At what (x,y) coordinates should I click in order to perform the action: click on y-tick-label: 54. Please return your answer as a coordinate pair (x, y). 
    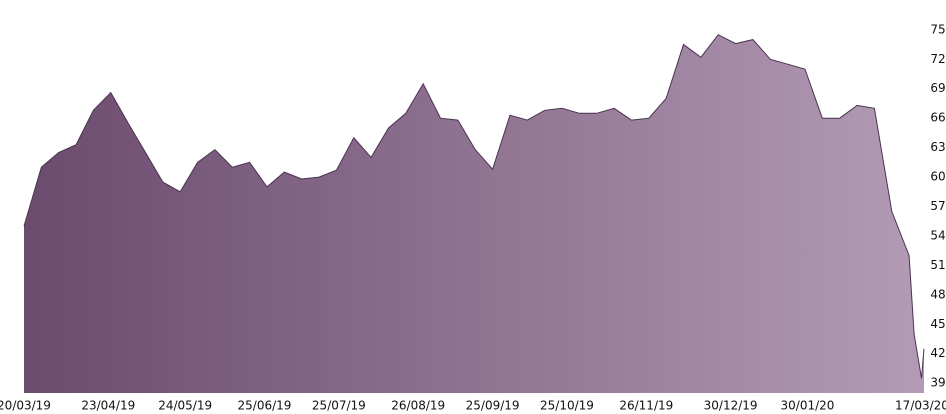
    Looking at the image, I should click on (937, 235).